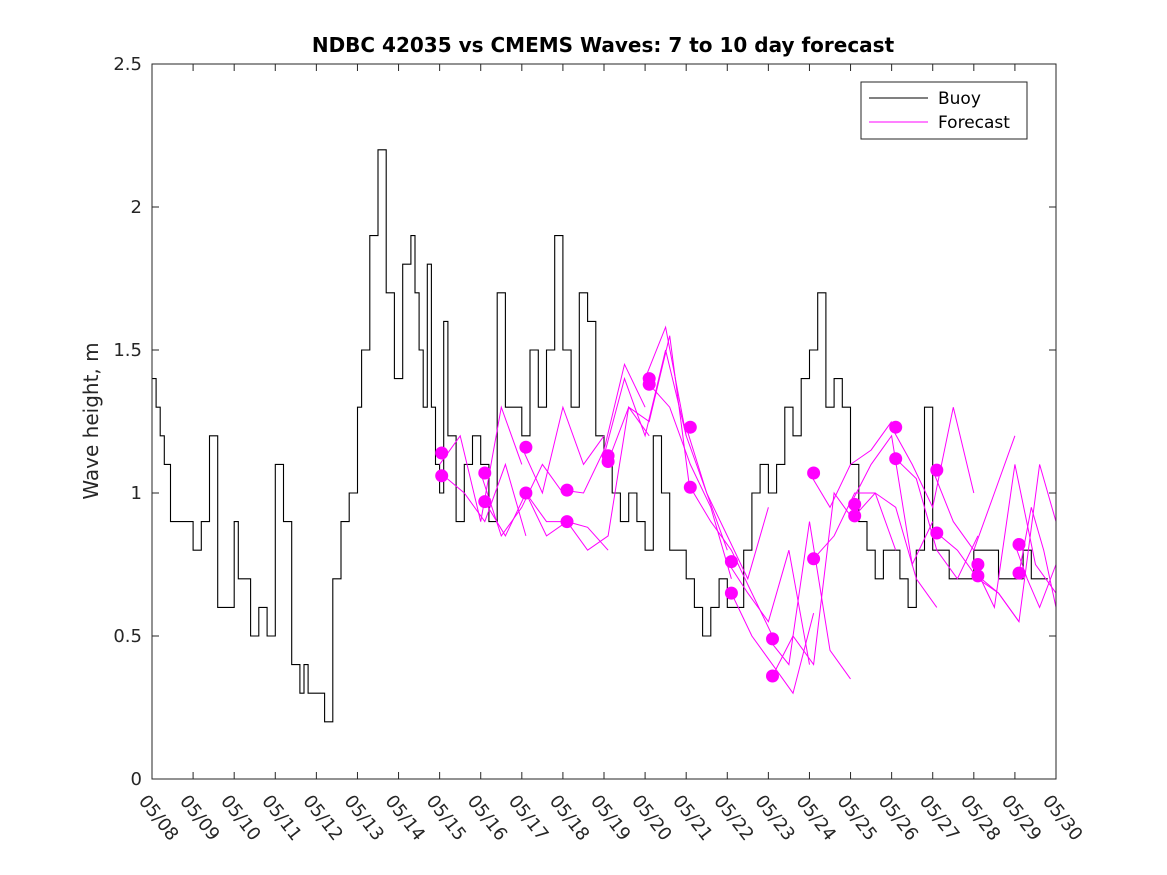 This screenshot has height=875, width=1167. I want to click on y-axis-label: Wave height, m, so click(91, 420).